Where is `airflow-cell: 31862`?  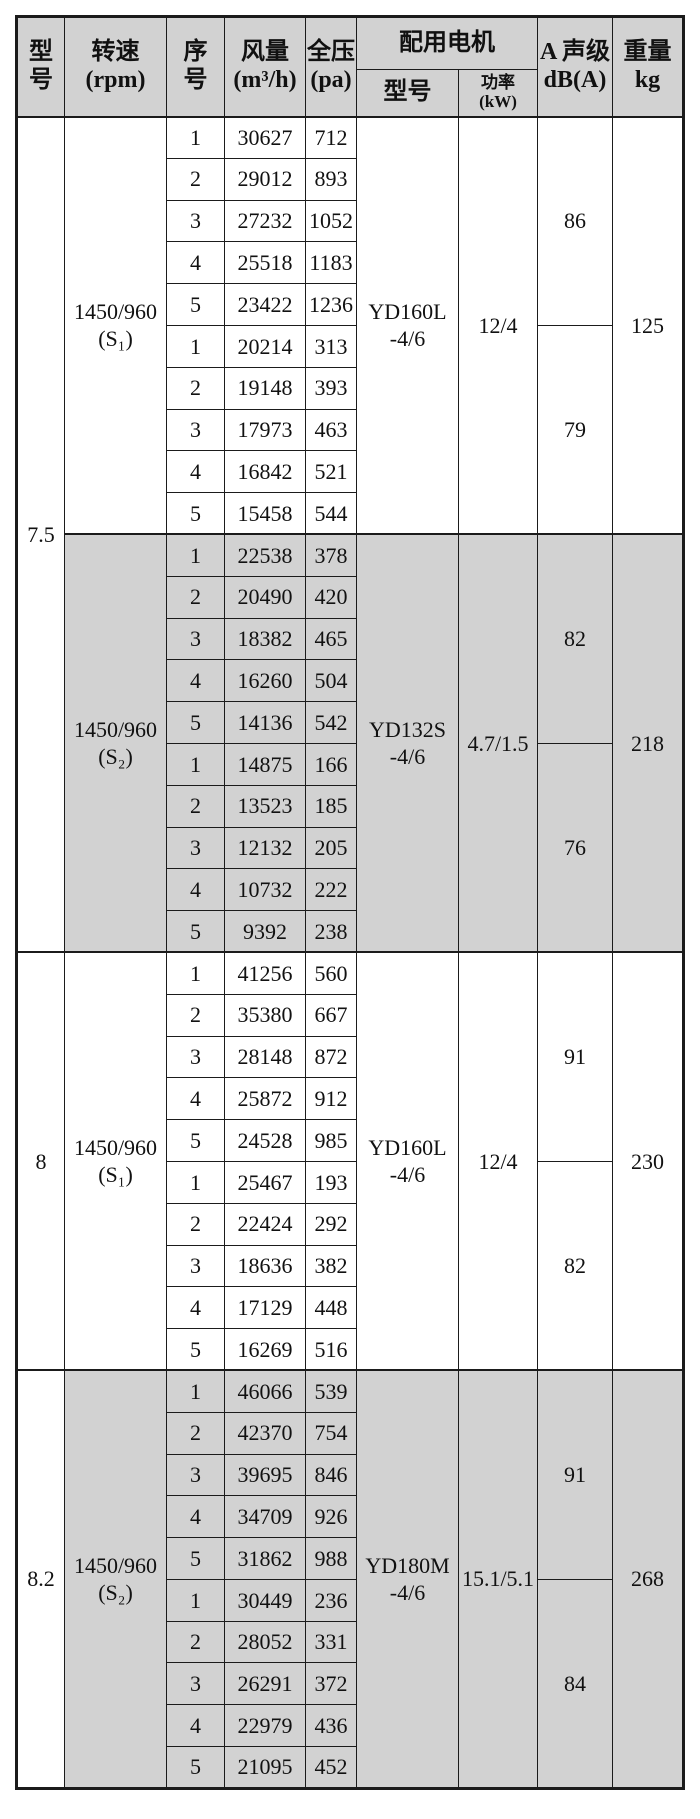 airflow-cell: 31862 is located at coordinates (265, 1558).